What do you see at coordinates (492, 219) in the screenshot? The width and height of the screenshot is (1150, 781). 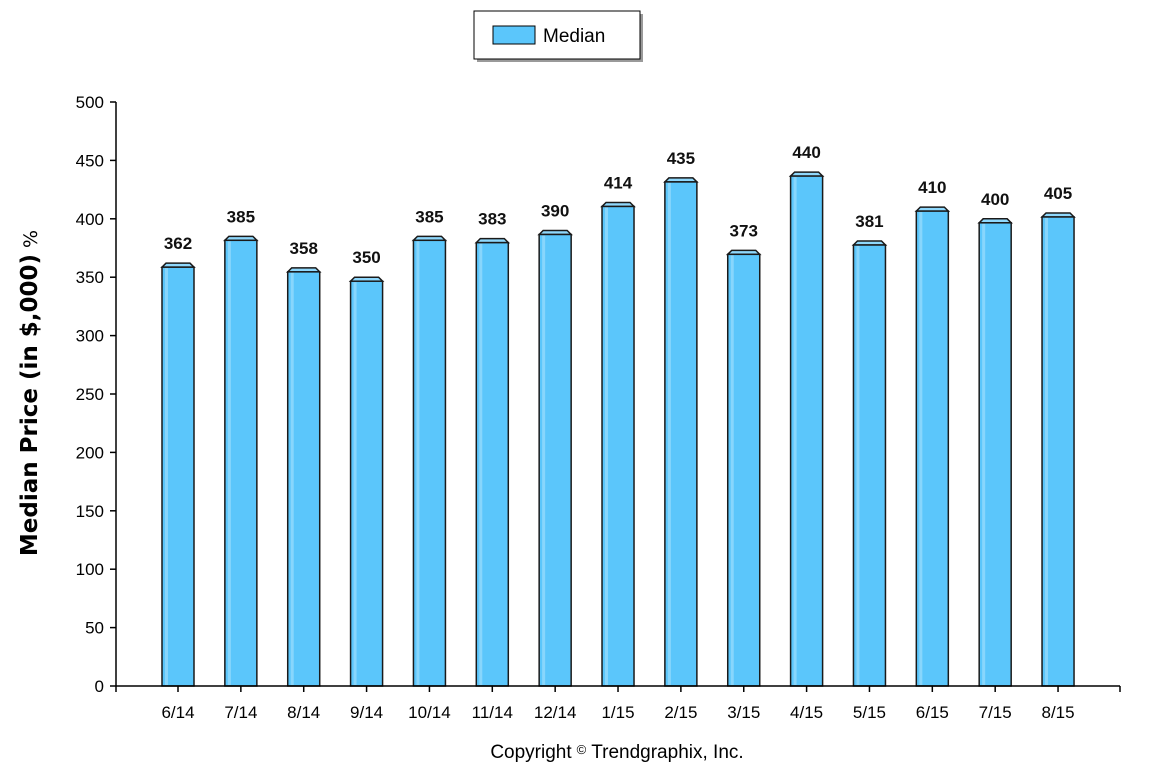 I see `data-label: 383` at bounding box center [492, 219].